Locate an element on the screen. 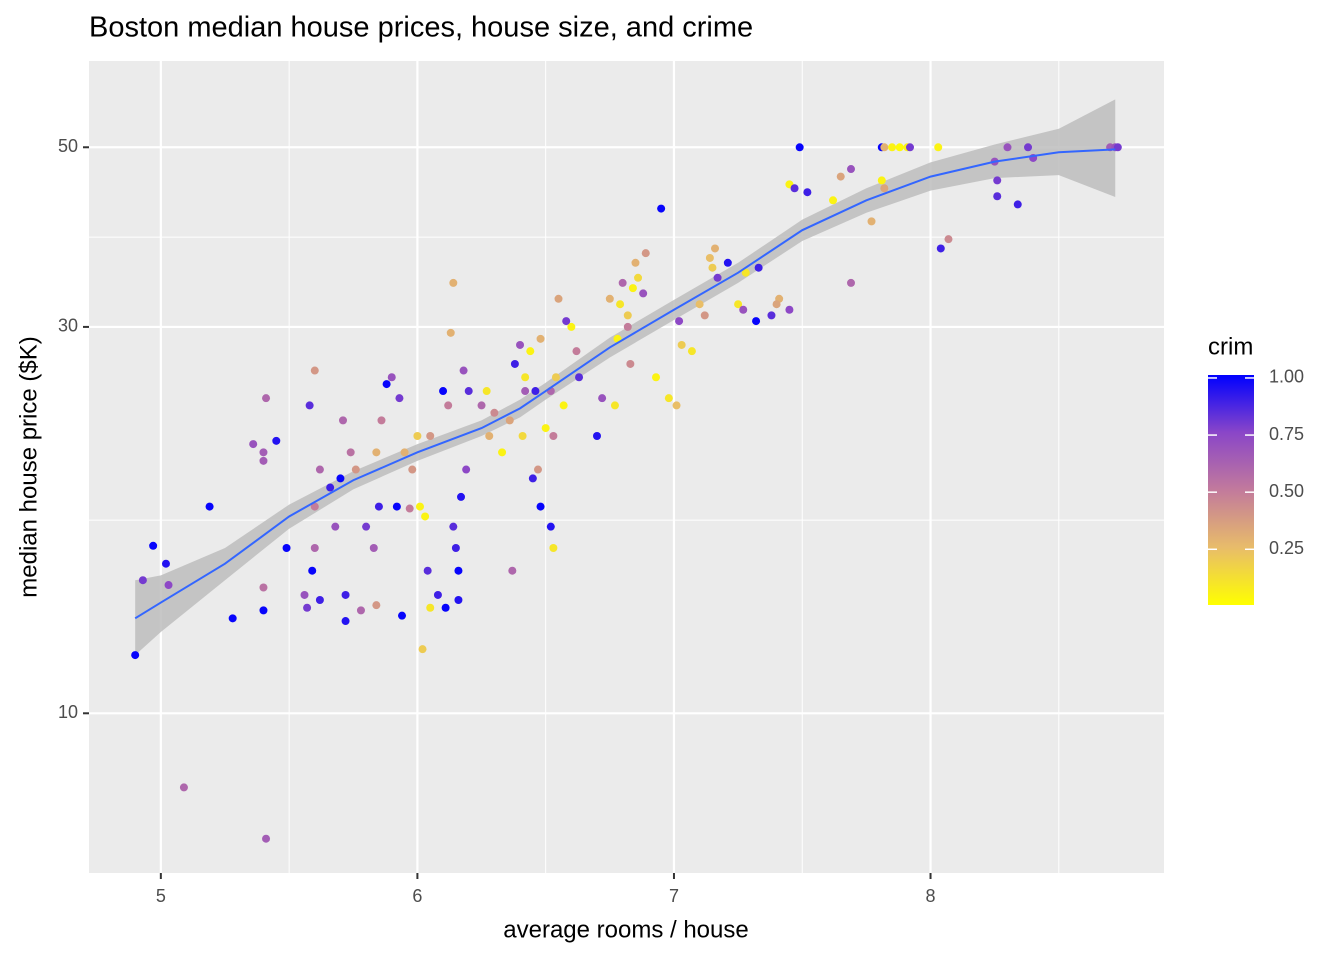 This screenshot has height=965, width=1344. y-tick-label: 30 is located at coordinates (68, 326).